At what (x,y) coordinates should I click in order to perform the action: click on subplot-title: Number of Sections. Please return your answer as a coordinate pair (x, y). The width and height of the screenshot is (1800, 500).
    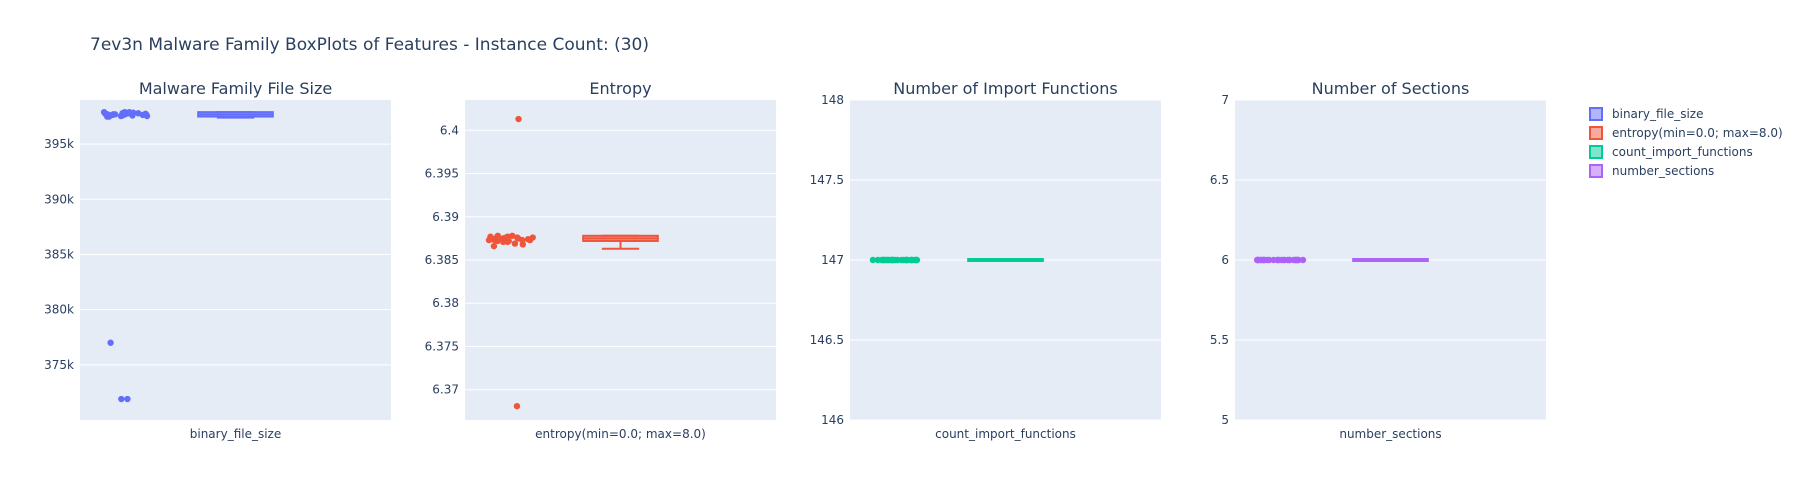
    Looking at the image, I should click on (1391, 88).